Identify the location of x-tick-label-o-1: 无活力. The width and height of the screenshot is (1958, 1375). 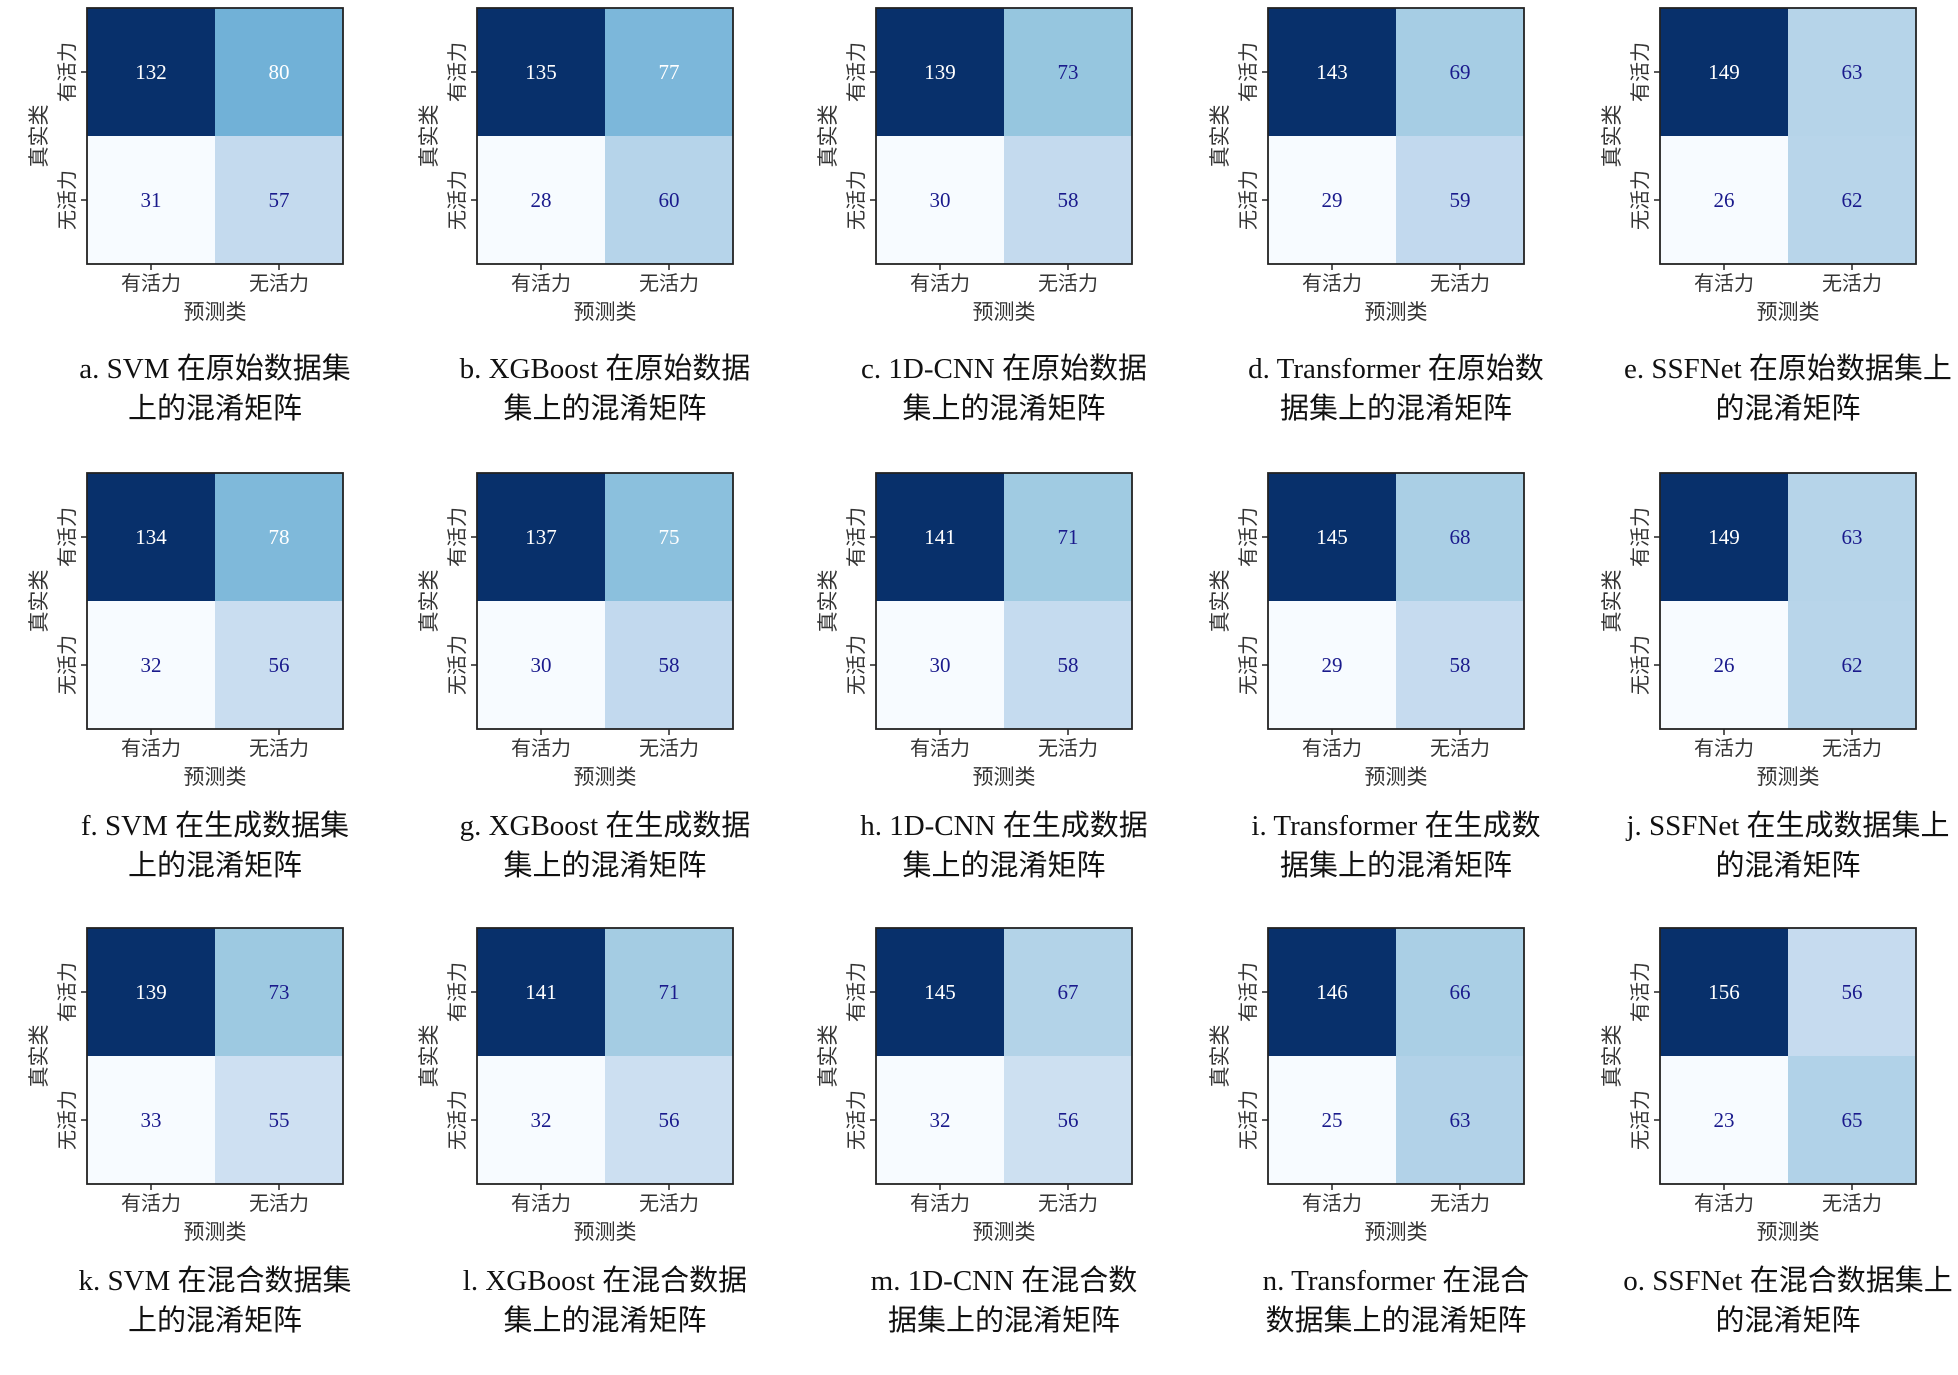
(1852, 1203).